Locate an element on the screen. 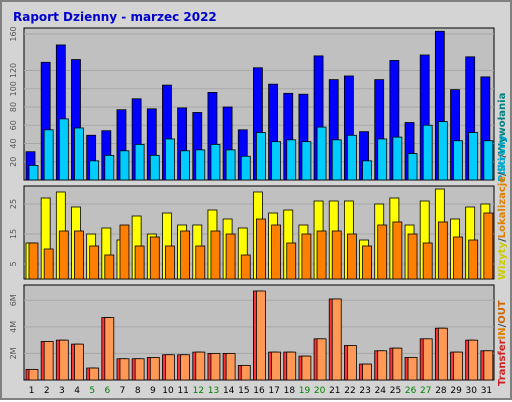  y-tick-label: 4M is located at coordinates (13, 327).